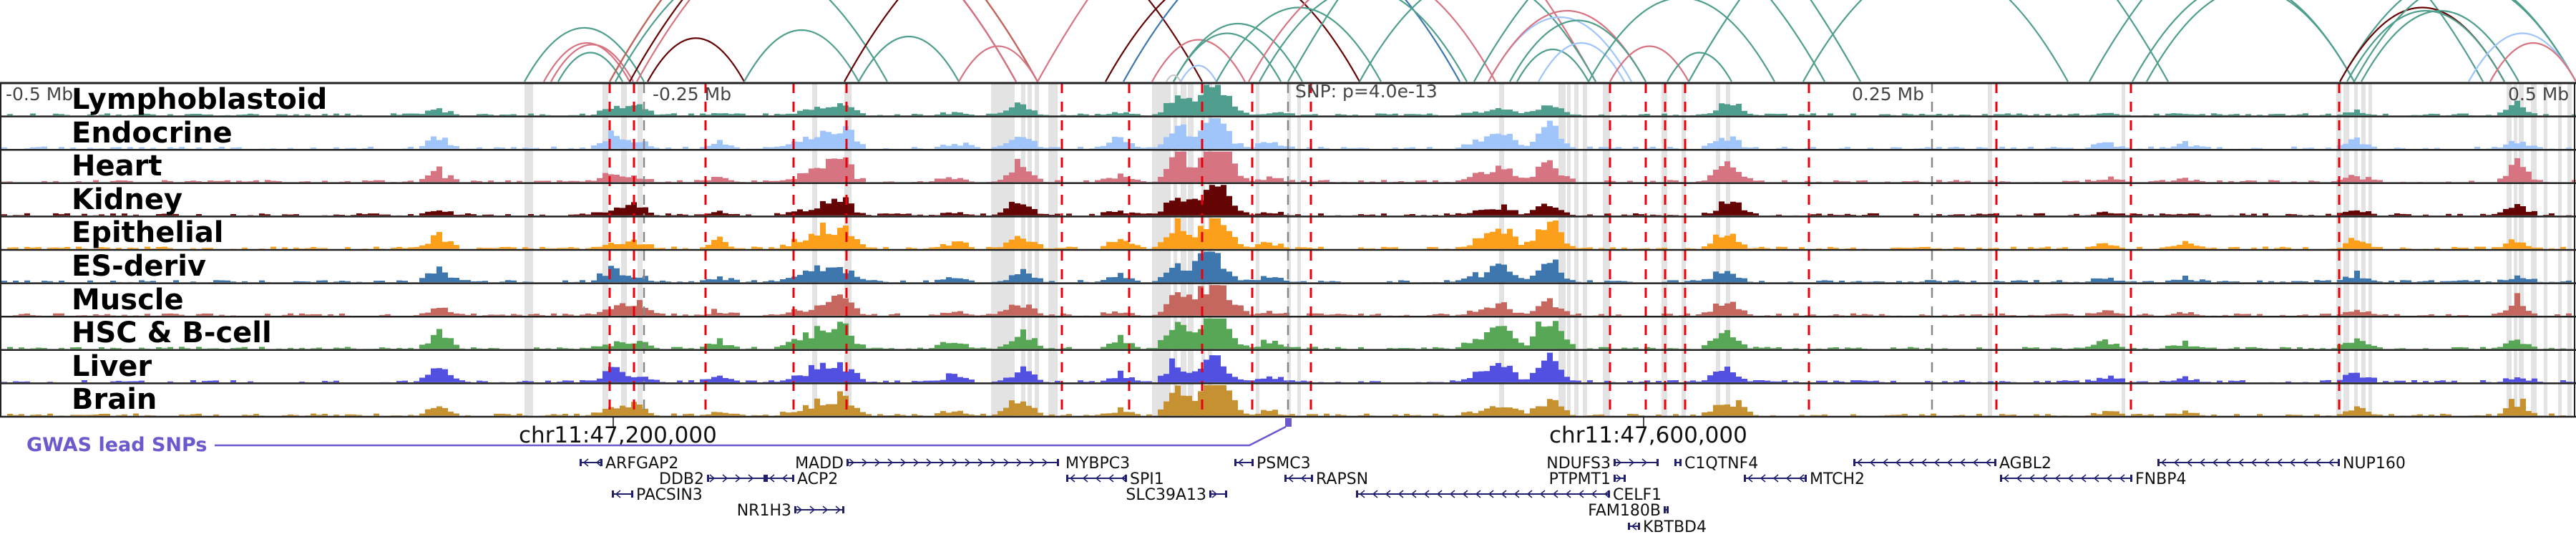  What do you see at coordinates (1888, 94) in the screenshot?
I see `axis-tick-0-25-mb: 0.25 Mb` at bounding box center [1888, 94].